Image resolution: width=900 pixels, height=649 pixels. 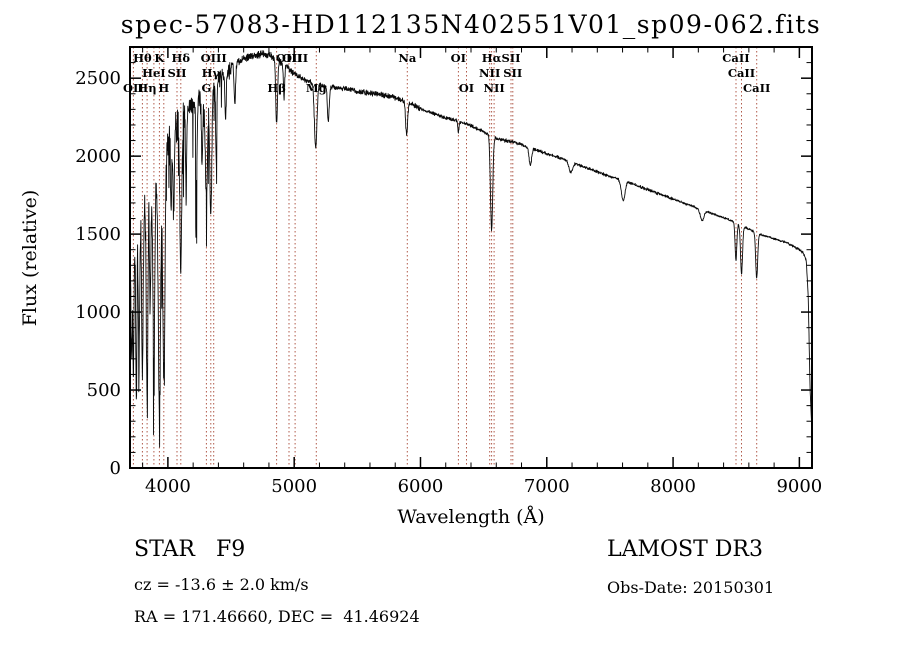 I want to click on y-tick-label: 2500, so click(x=98, y=78).